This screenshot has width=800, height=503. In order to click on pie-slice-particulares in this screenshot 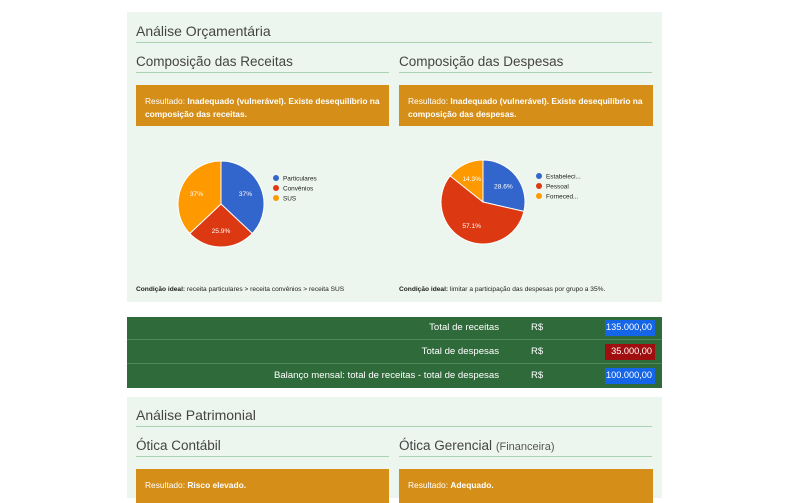, I will do `click(242, 197)`.